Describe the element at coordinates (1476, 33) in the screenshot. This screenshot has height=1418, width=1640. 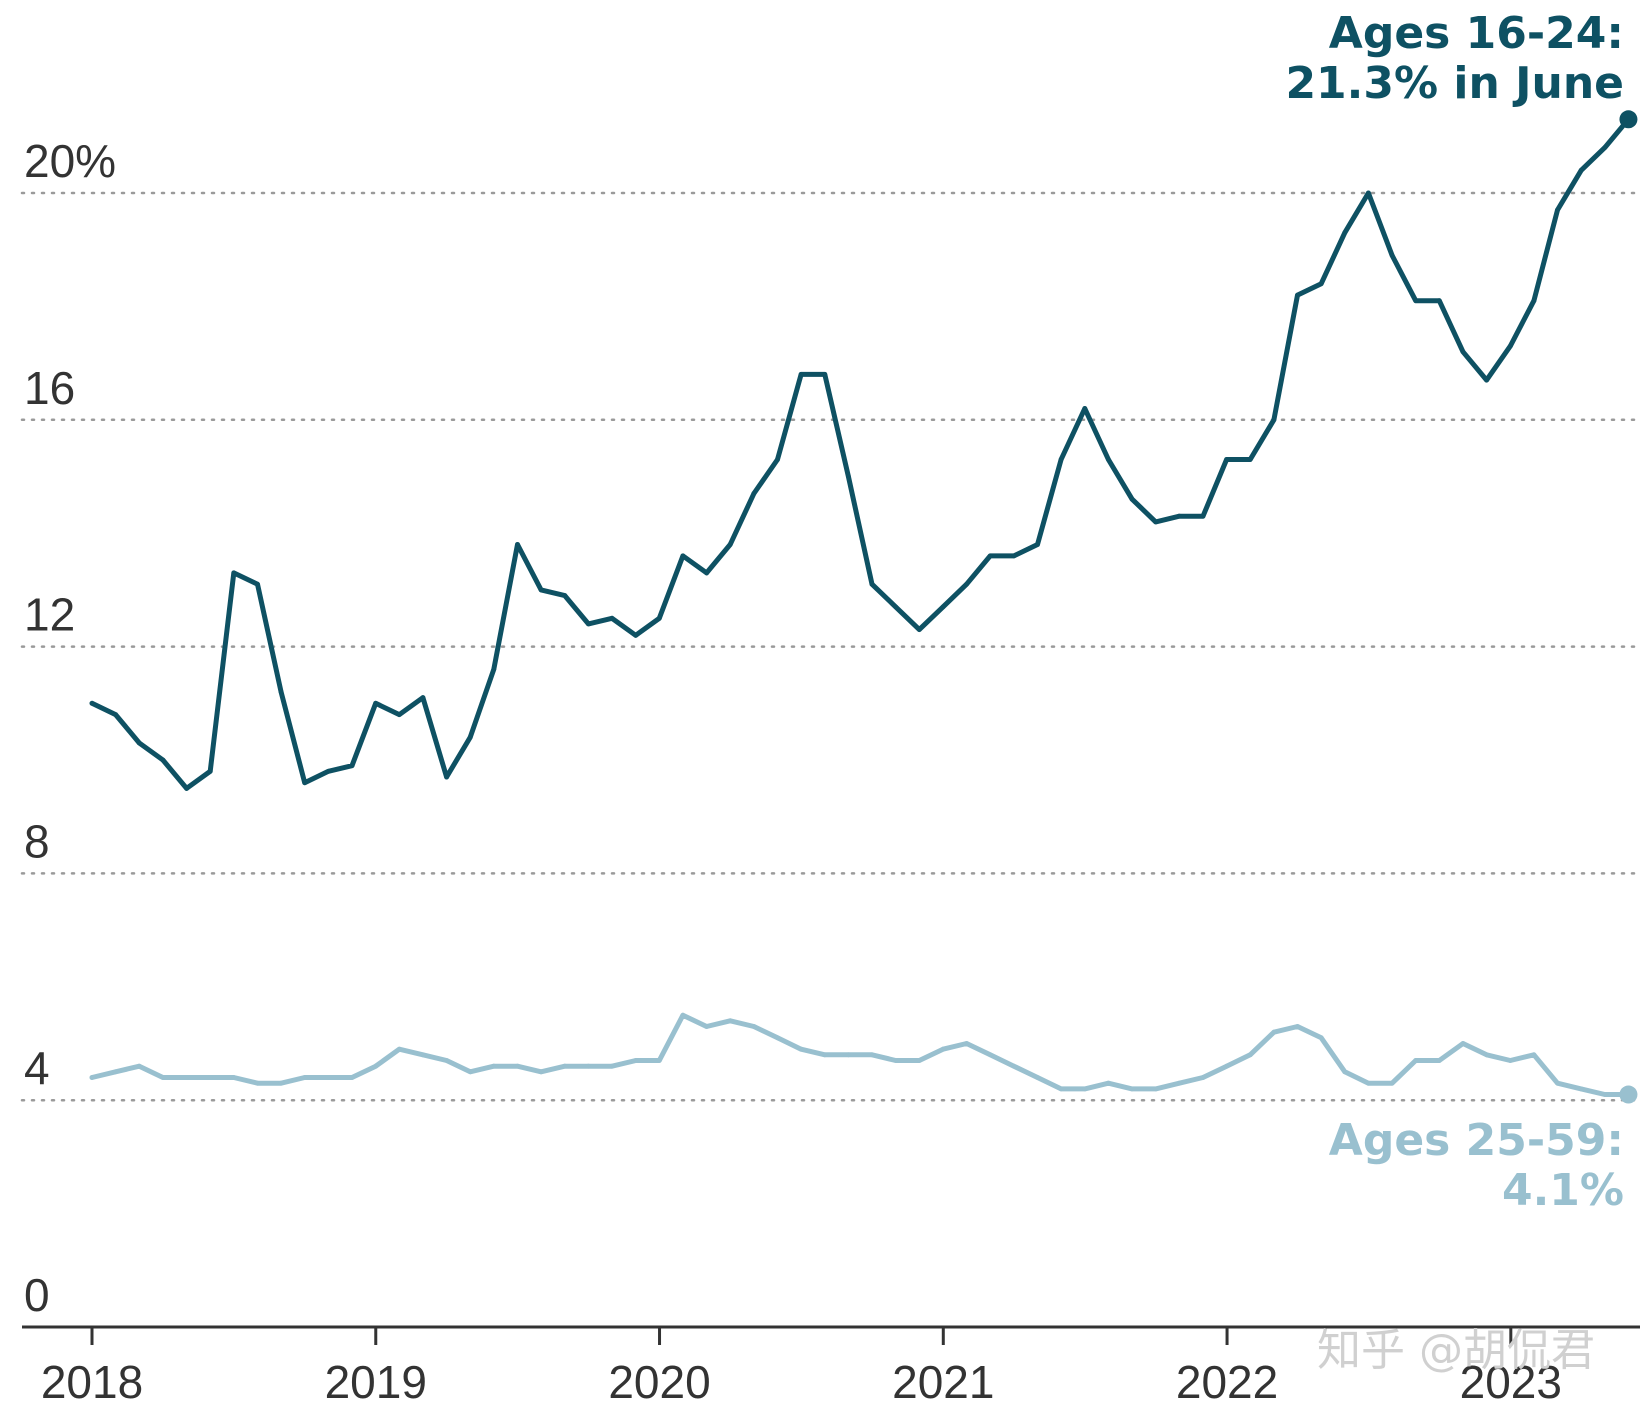
I see `annotation-youth: Ages 16-24:` at that location.